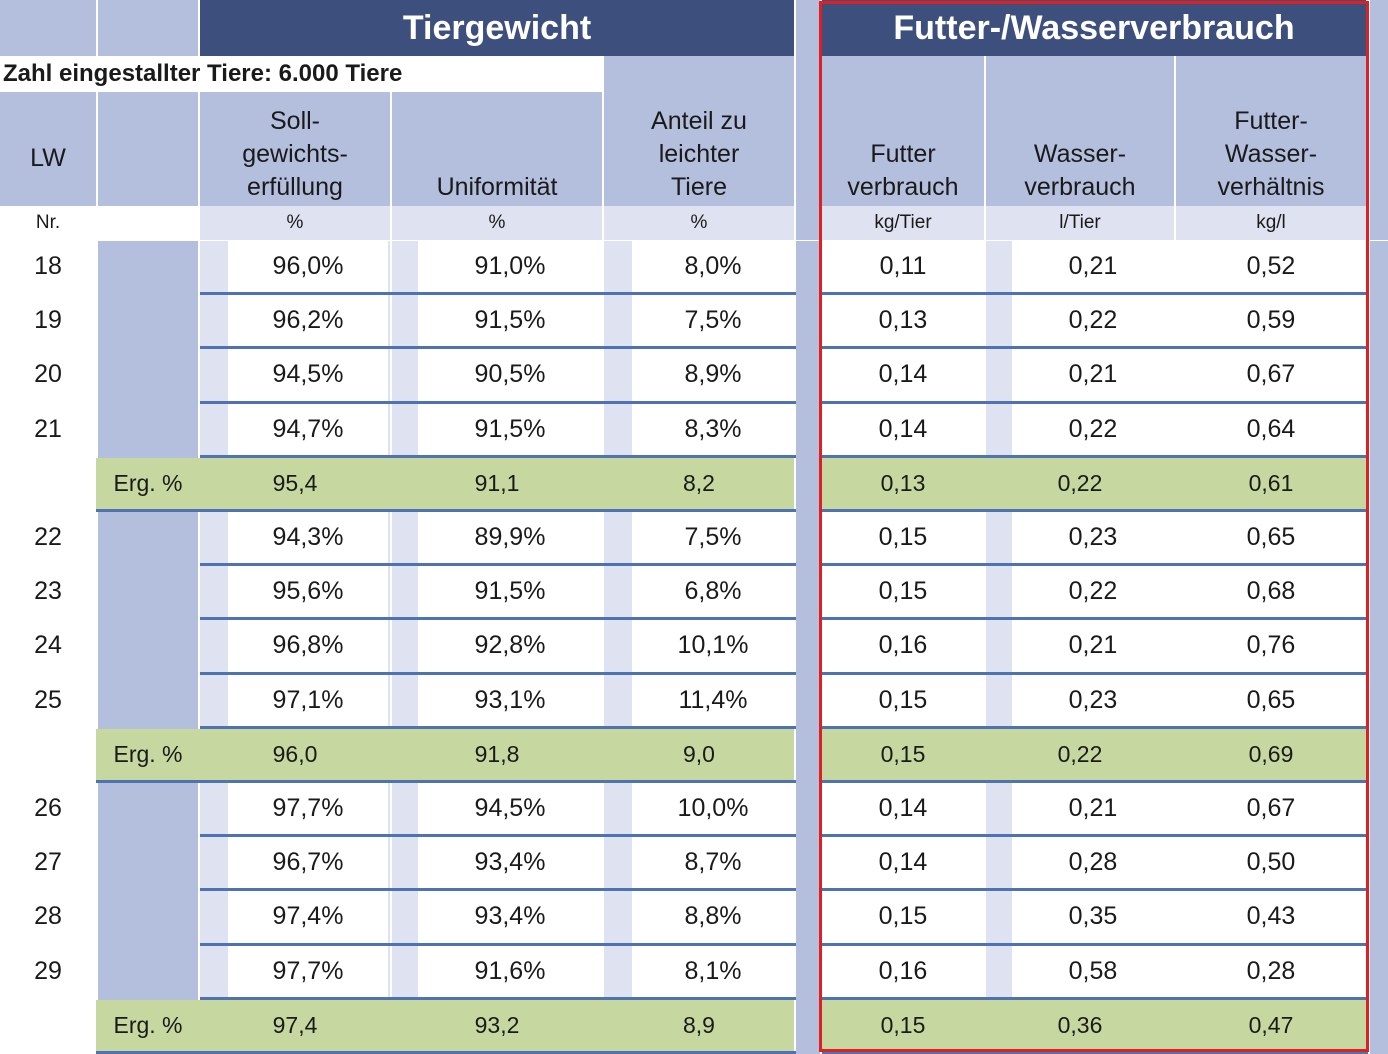 The image size is (1388, 1054). I want to click on cell-soll: 97,7%, so click(308, 971).